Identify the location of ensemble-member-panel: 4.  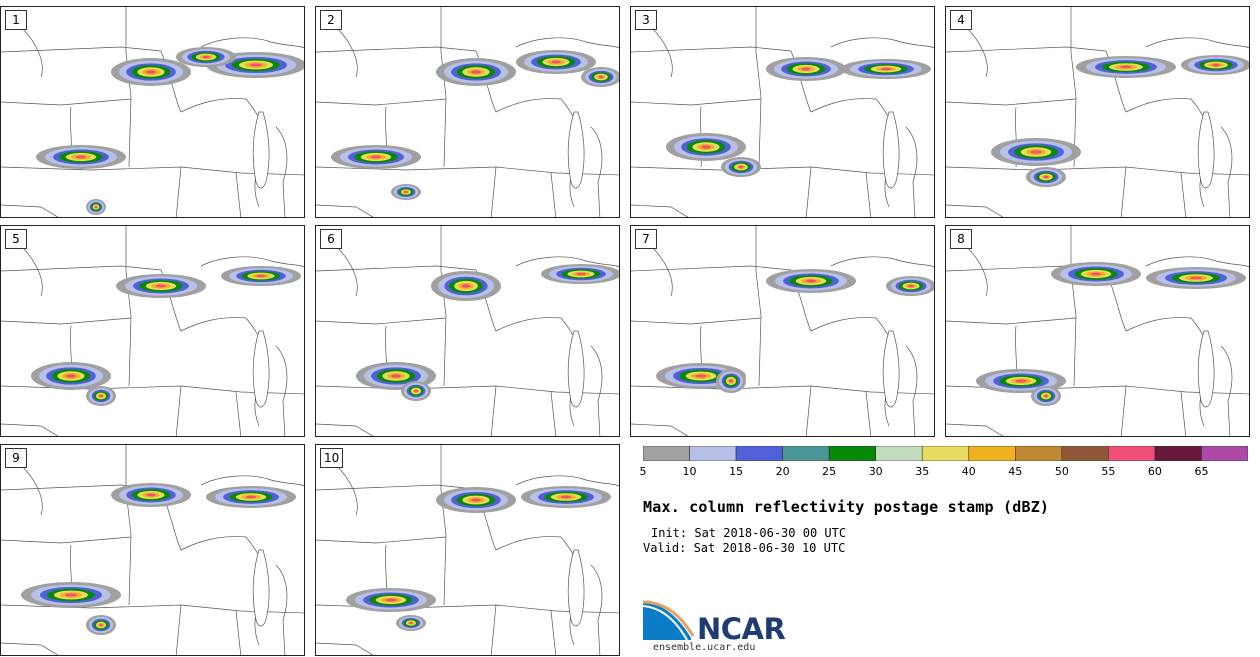
(1097, 112).